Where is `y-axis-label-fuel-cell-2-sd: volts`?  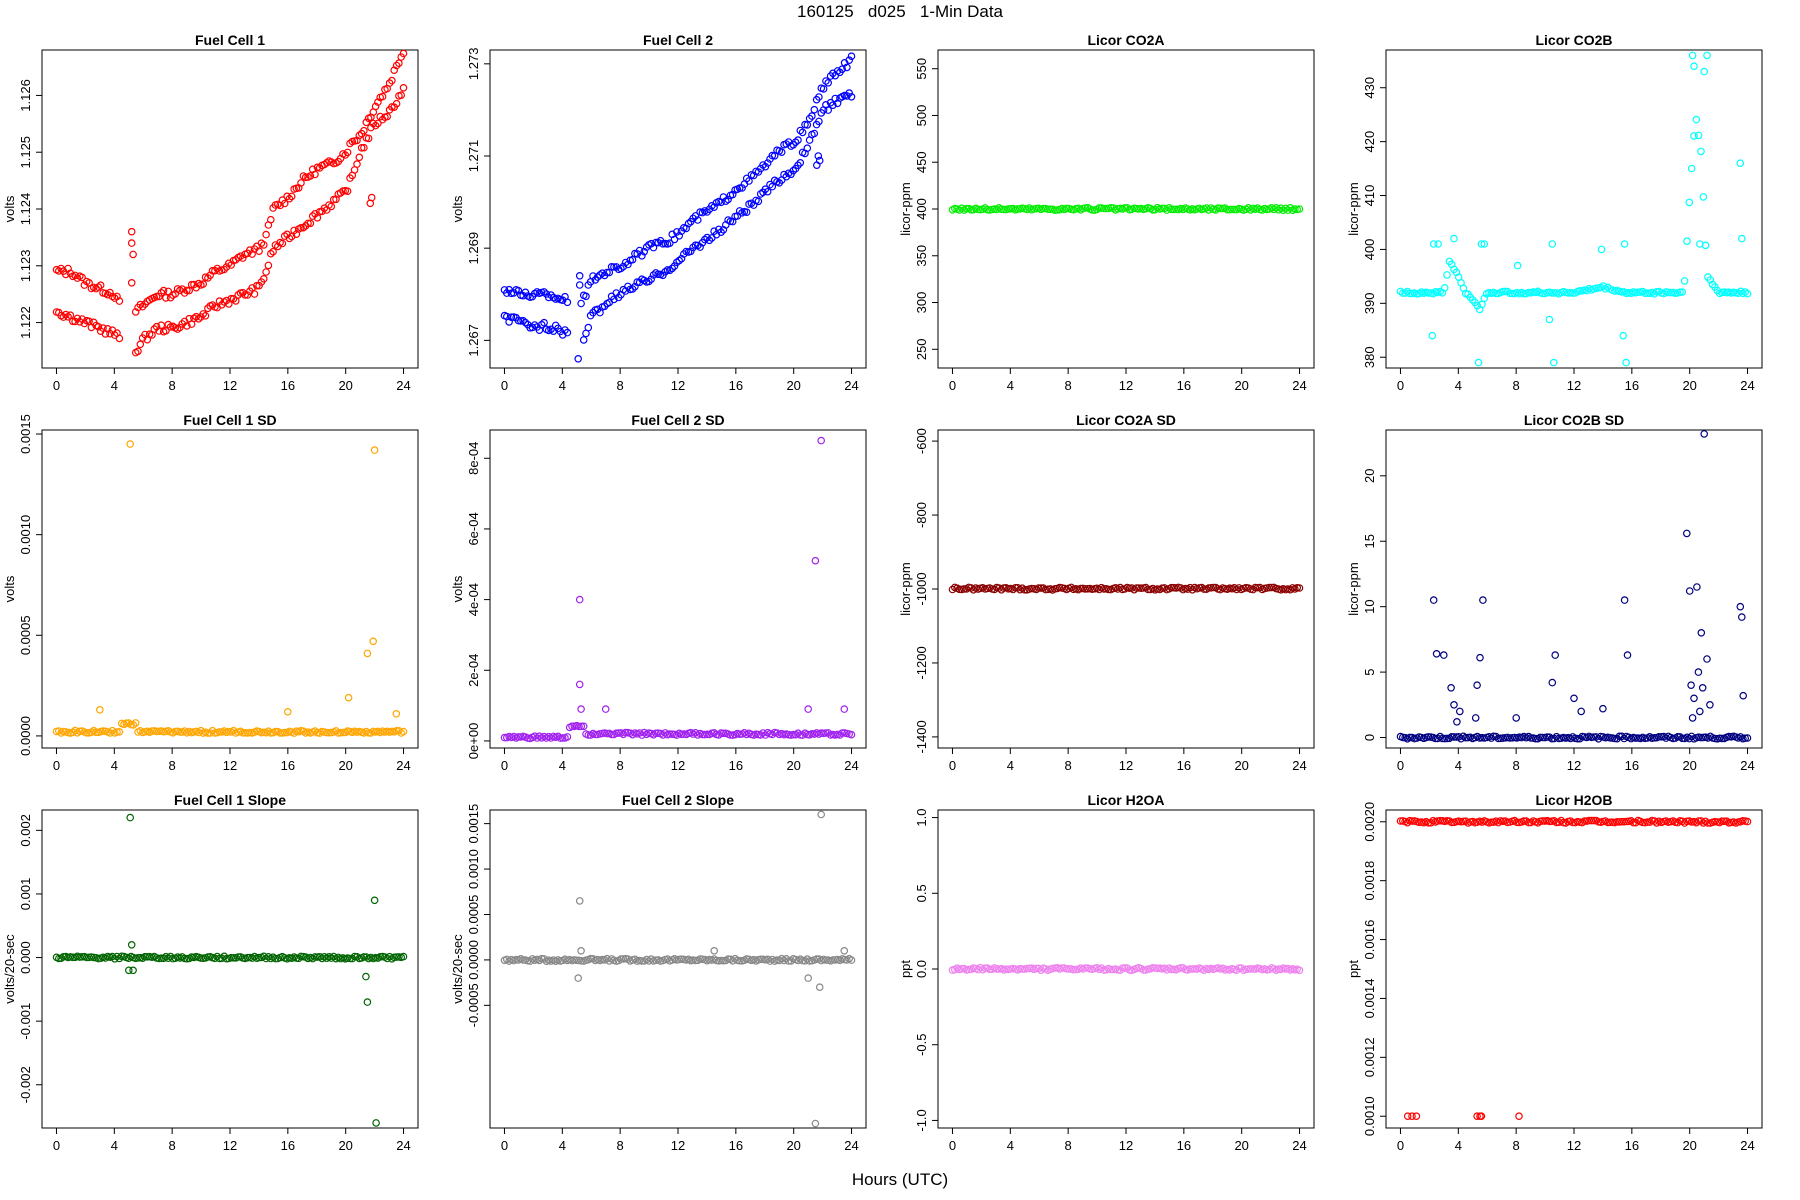
y-axis-label-fuel-cell-2-sd: volts is located at coordinates (457, 588).